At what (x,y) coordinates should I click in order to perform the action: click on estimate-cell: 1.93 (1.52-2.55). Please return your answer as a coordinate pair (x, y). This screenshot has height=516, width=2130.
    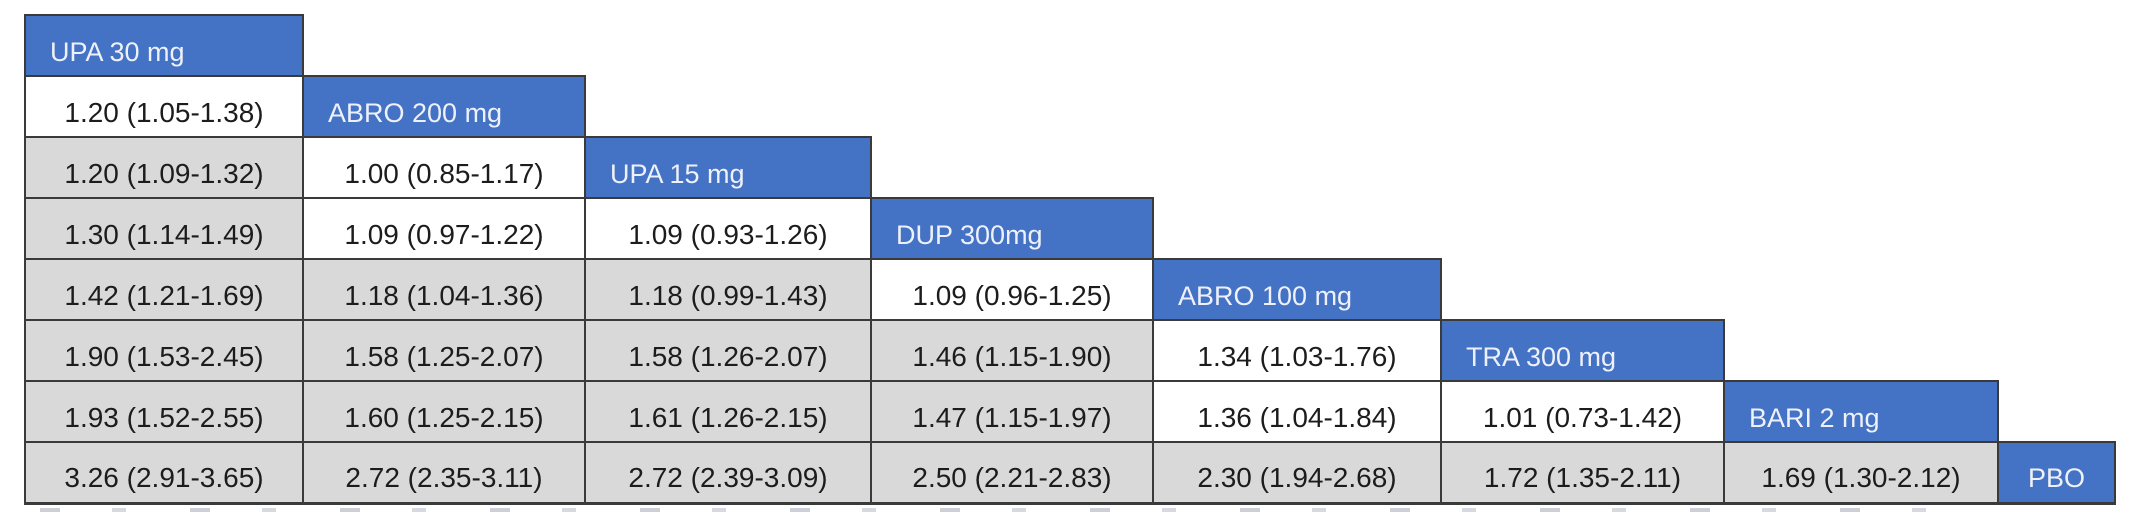
    Looking at the image, I should click on (164, 411).